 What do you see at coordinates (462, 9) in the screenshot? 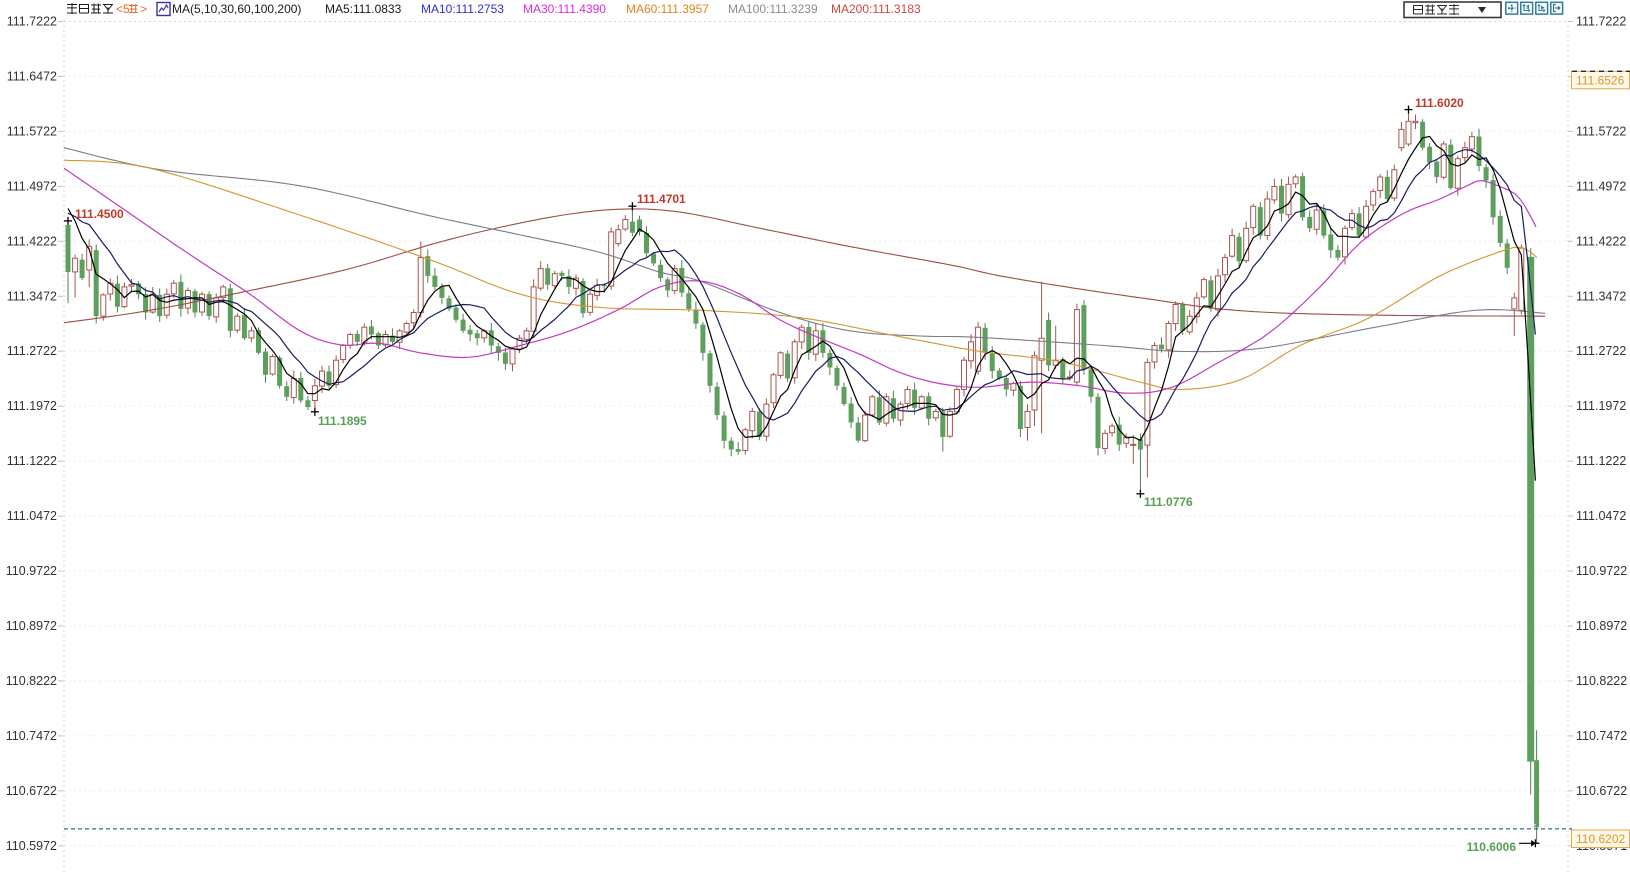
I see `svg-text: MA10:111.2753` at bounding box center [462, 9].